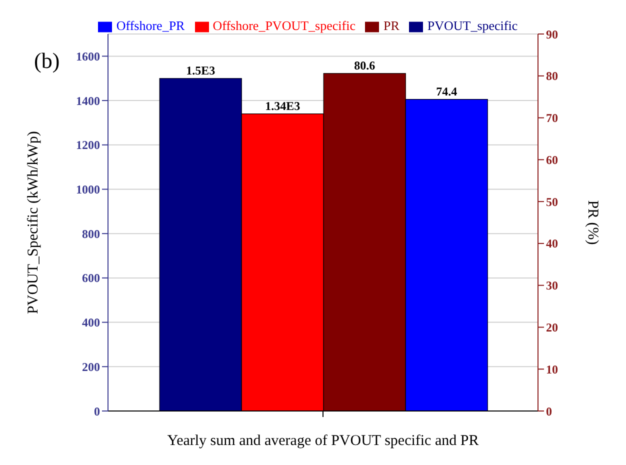 This screenshot has height=465, width=626. I want to click on y-tick-label: 0, so click(97, 411).